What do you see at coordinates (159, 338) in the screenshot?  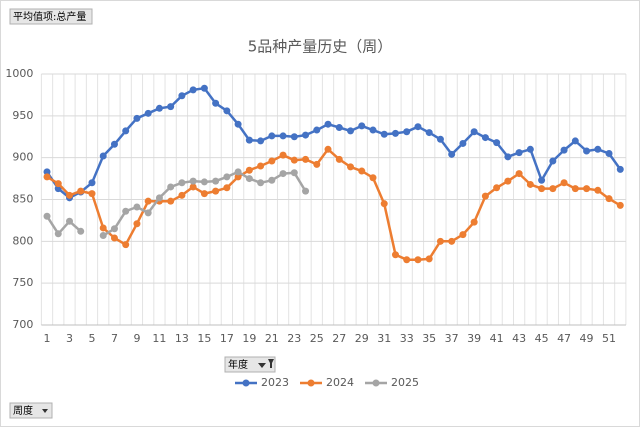 I see `x-tick-label: 11` at bounding box center [159, 338].